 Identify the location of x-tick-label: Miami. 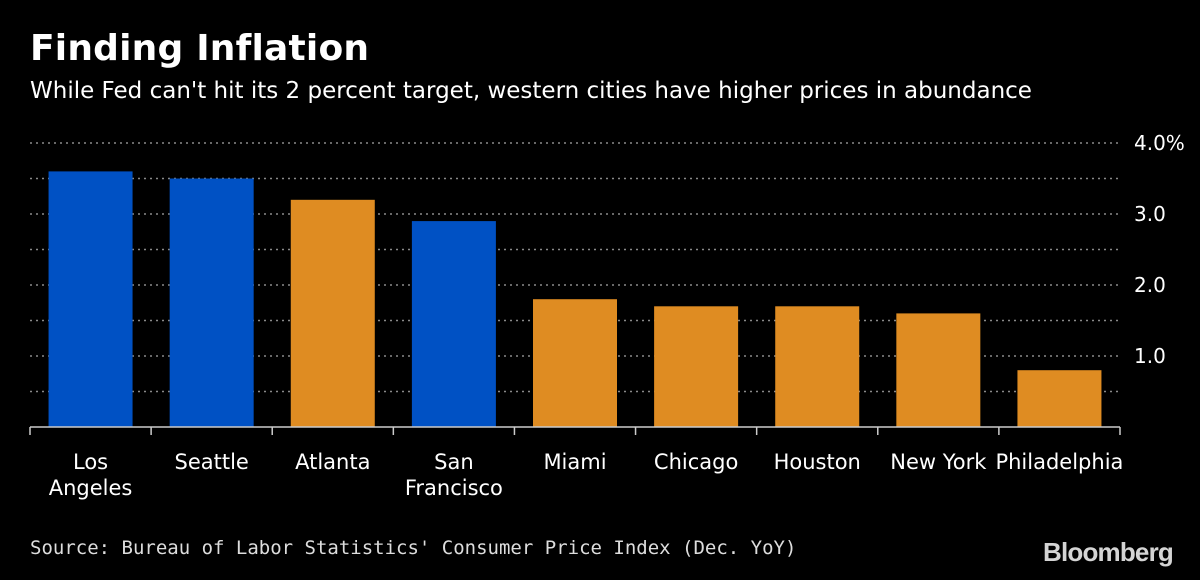
(574, 462).